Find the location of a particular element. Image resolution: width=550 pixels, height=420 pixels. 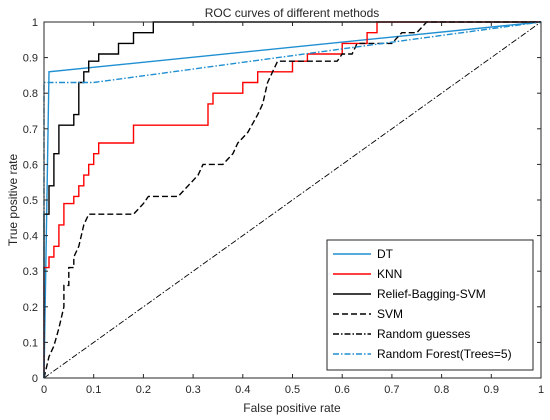

x-tick-label: 0.6 is located at coordinates (342, 390).